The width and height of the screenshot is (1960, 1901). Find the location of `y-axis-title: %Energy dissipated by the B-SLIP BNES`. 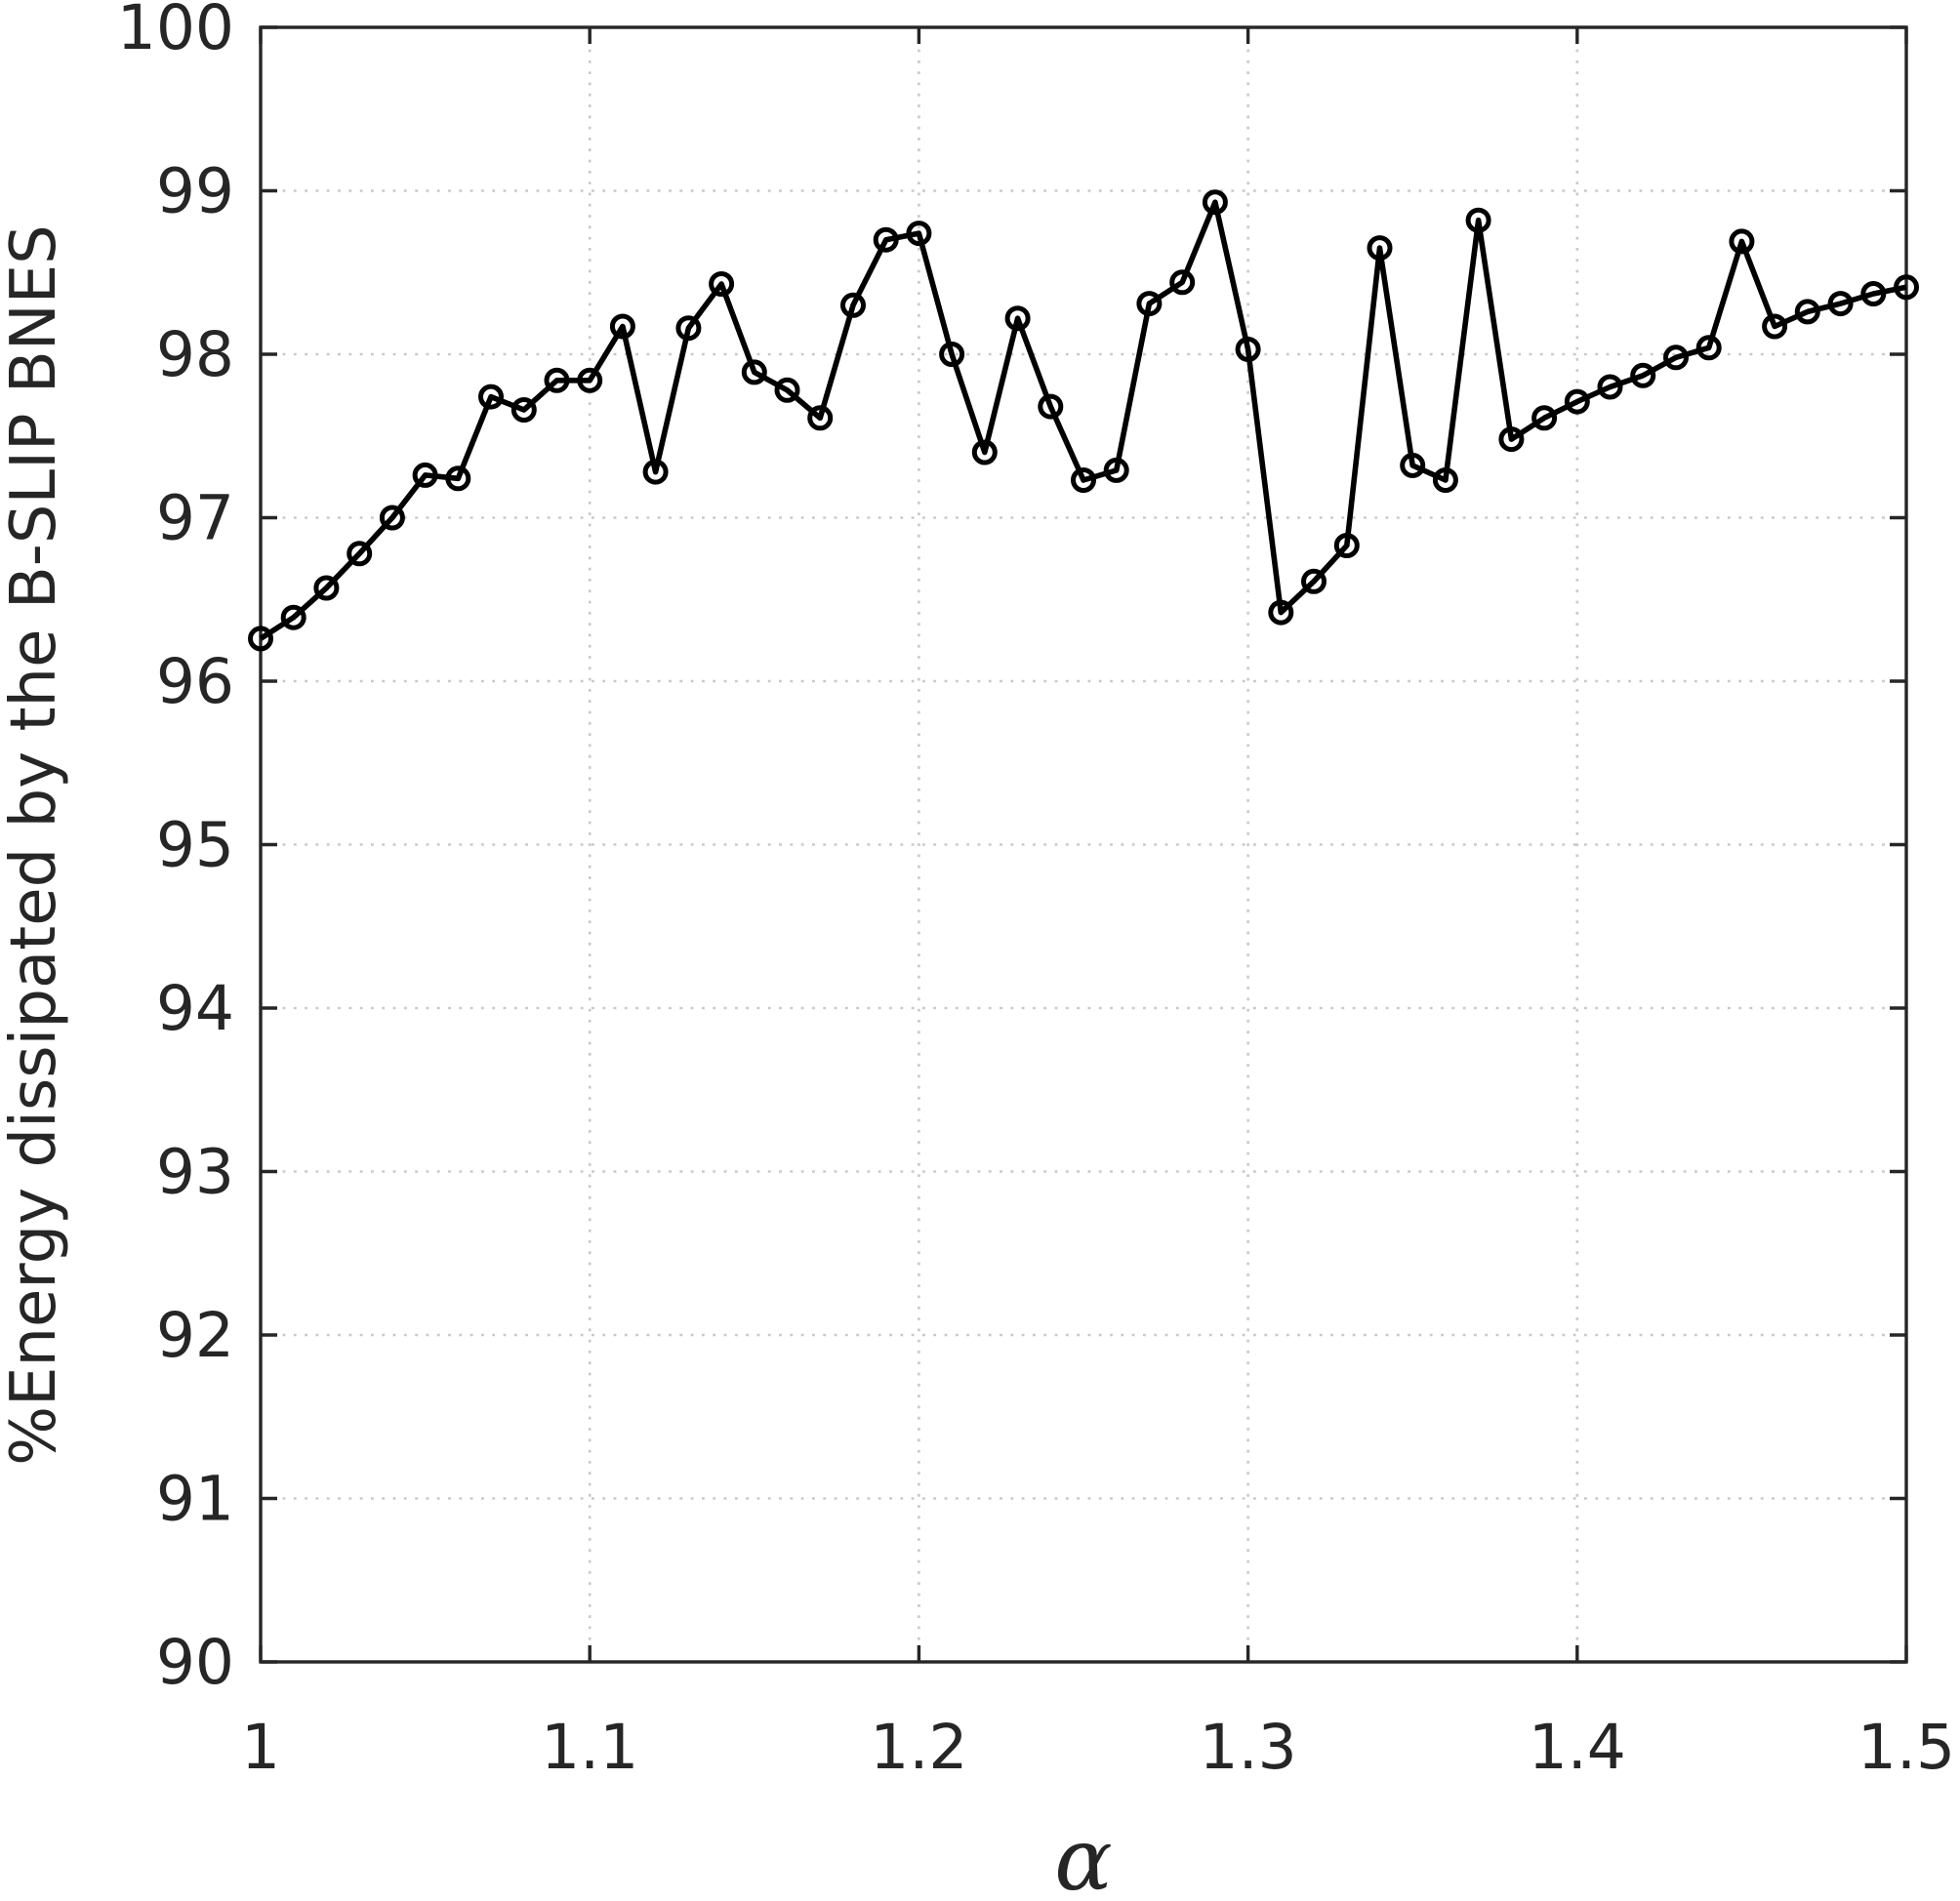

y-axis-title: %Energy dissipated by the B-SLIP BNES is located at coordinates (35, 845).